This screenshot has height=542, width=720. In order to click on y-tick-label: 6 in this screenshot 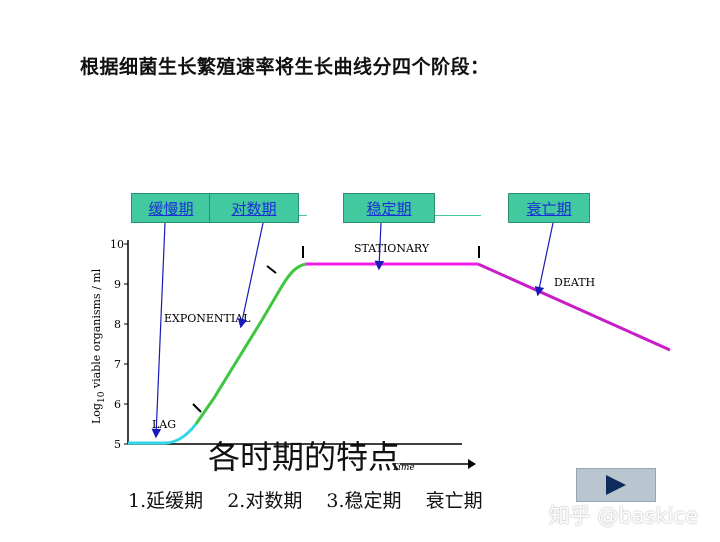, I will do `click(117, 404)`.